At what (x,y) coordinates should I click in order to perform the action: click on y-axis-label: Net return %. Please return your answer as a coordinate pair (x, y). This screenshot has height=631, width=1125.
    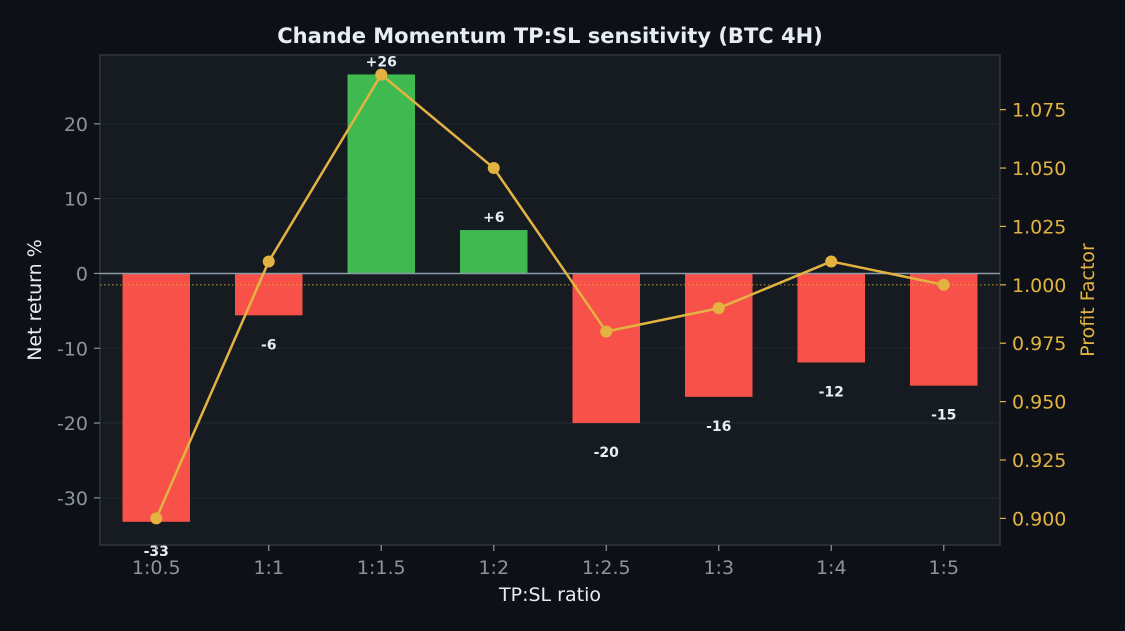
    Looking at the image, I should click on (35, 300).